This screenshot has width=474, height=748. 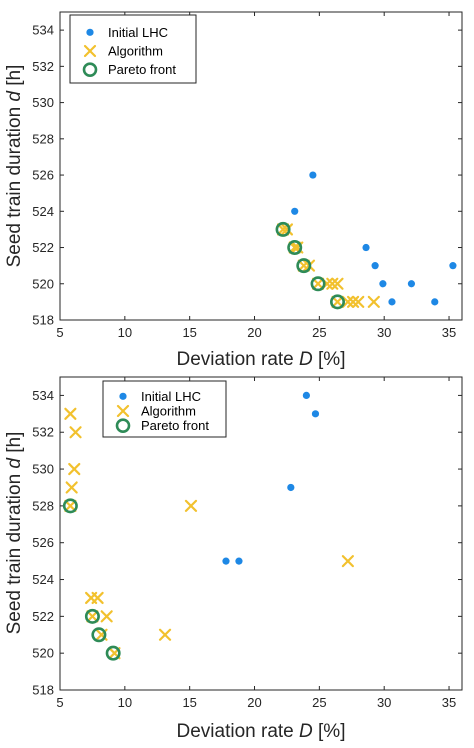 What do you see at coordinates (306, 731) in the screenshot?
I see `x-axis-label-var: D` at bounding box center [306, 731].